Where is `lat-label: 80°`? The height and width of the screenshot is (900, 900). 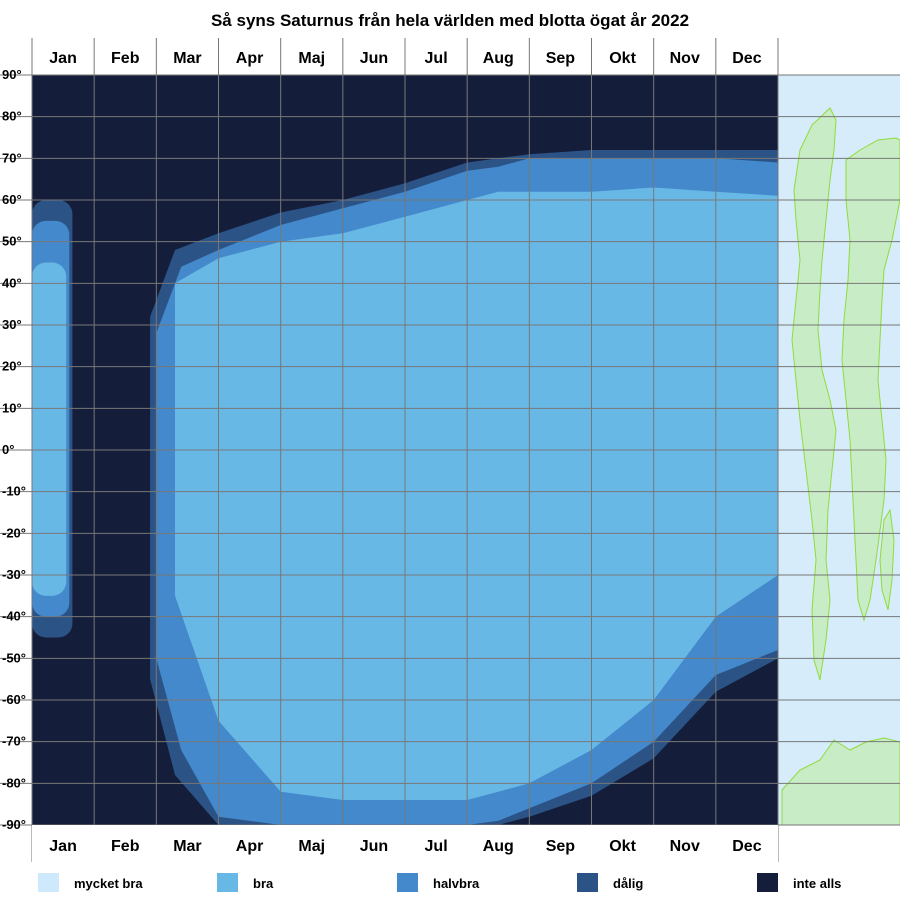
lat-label: 80° is located at coordinates (12, 116).